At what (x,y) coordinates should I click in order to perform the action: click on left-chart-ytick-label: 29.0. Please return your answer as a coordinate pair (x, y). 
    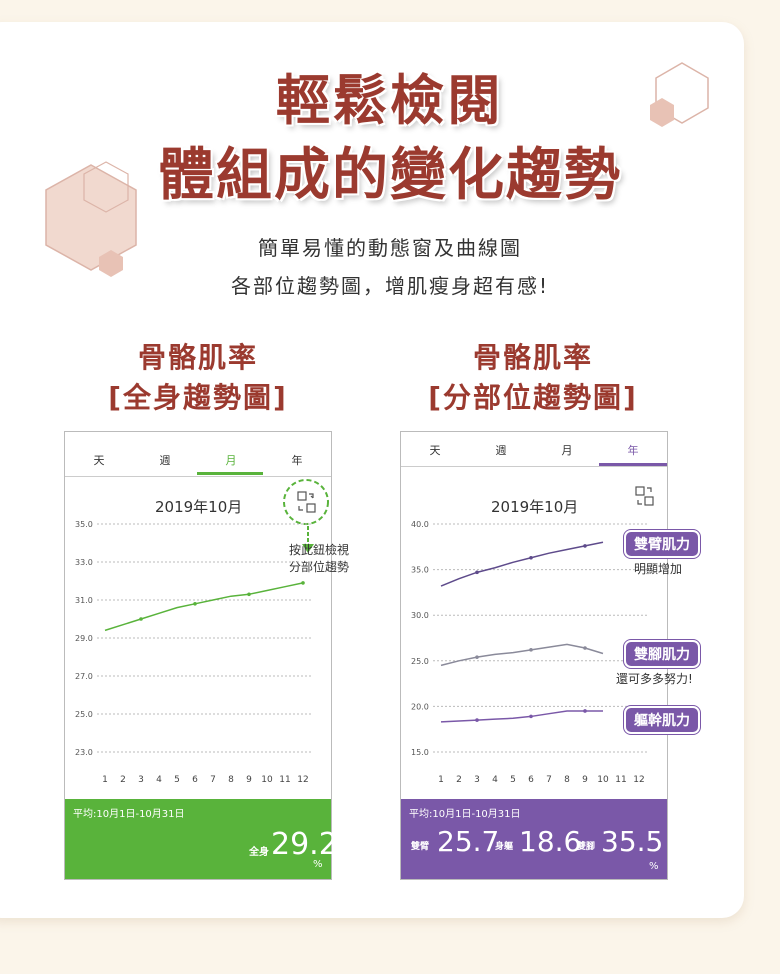
    Looking at the image, I should click on (84, 638).